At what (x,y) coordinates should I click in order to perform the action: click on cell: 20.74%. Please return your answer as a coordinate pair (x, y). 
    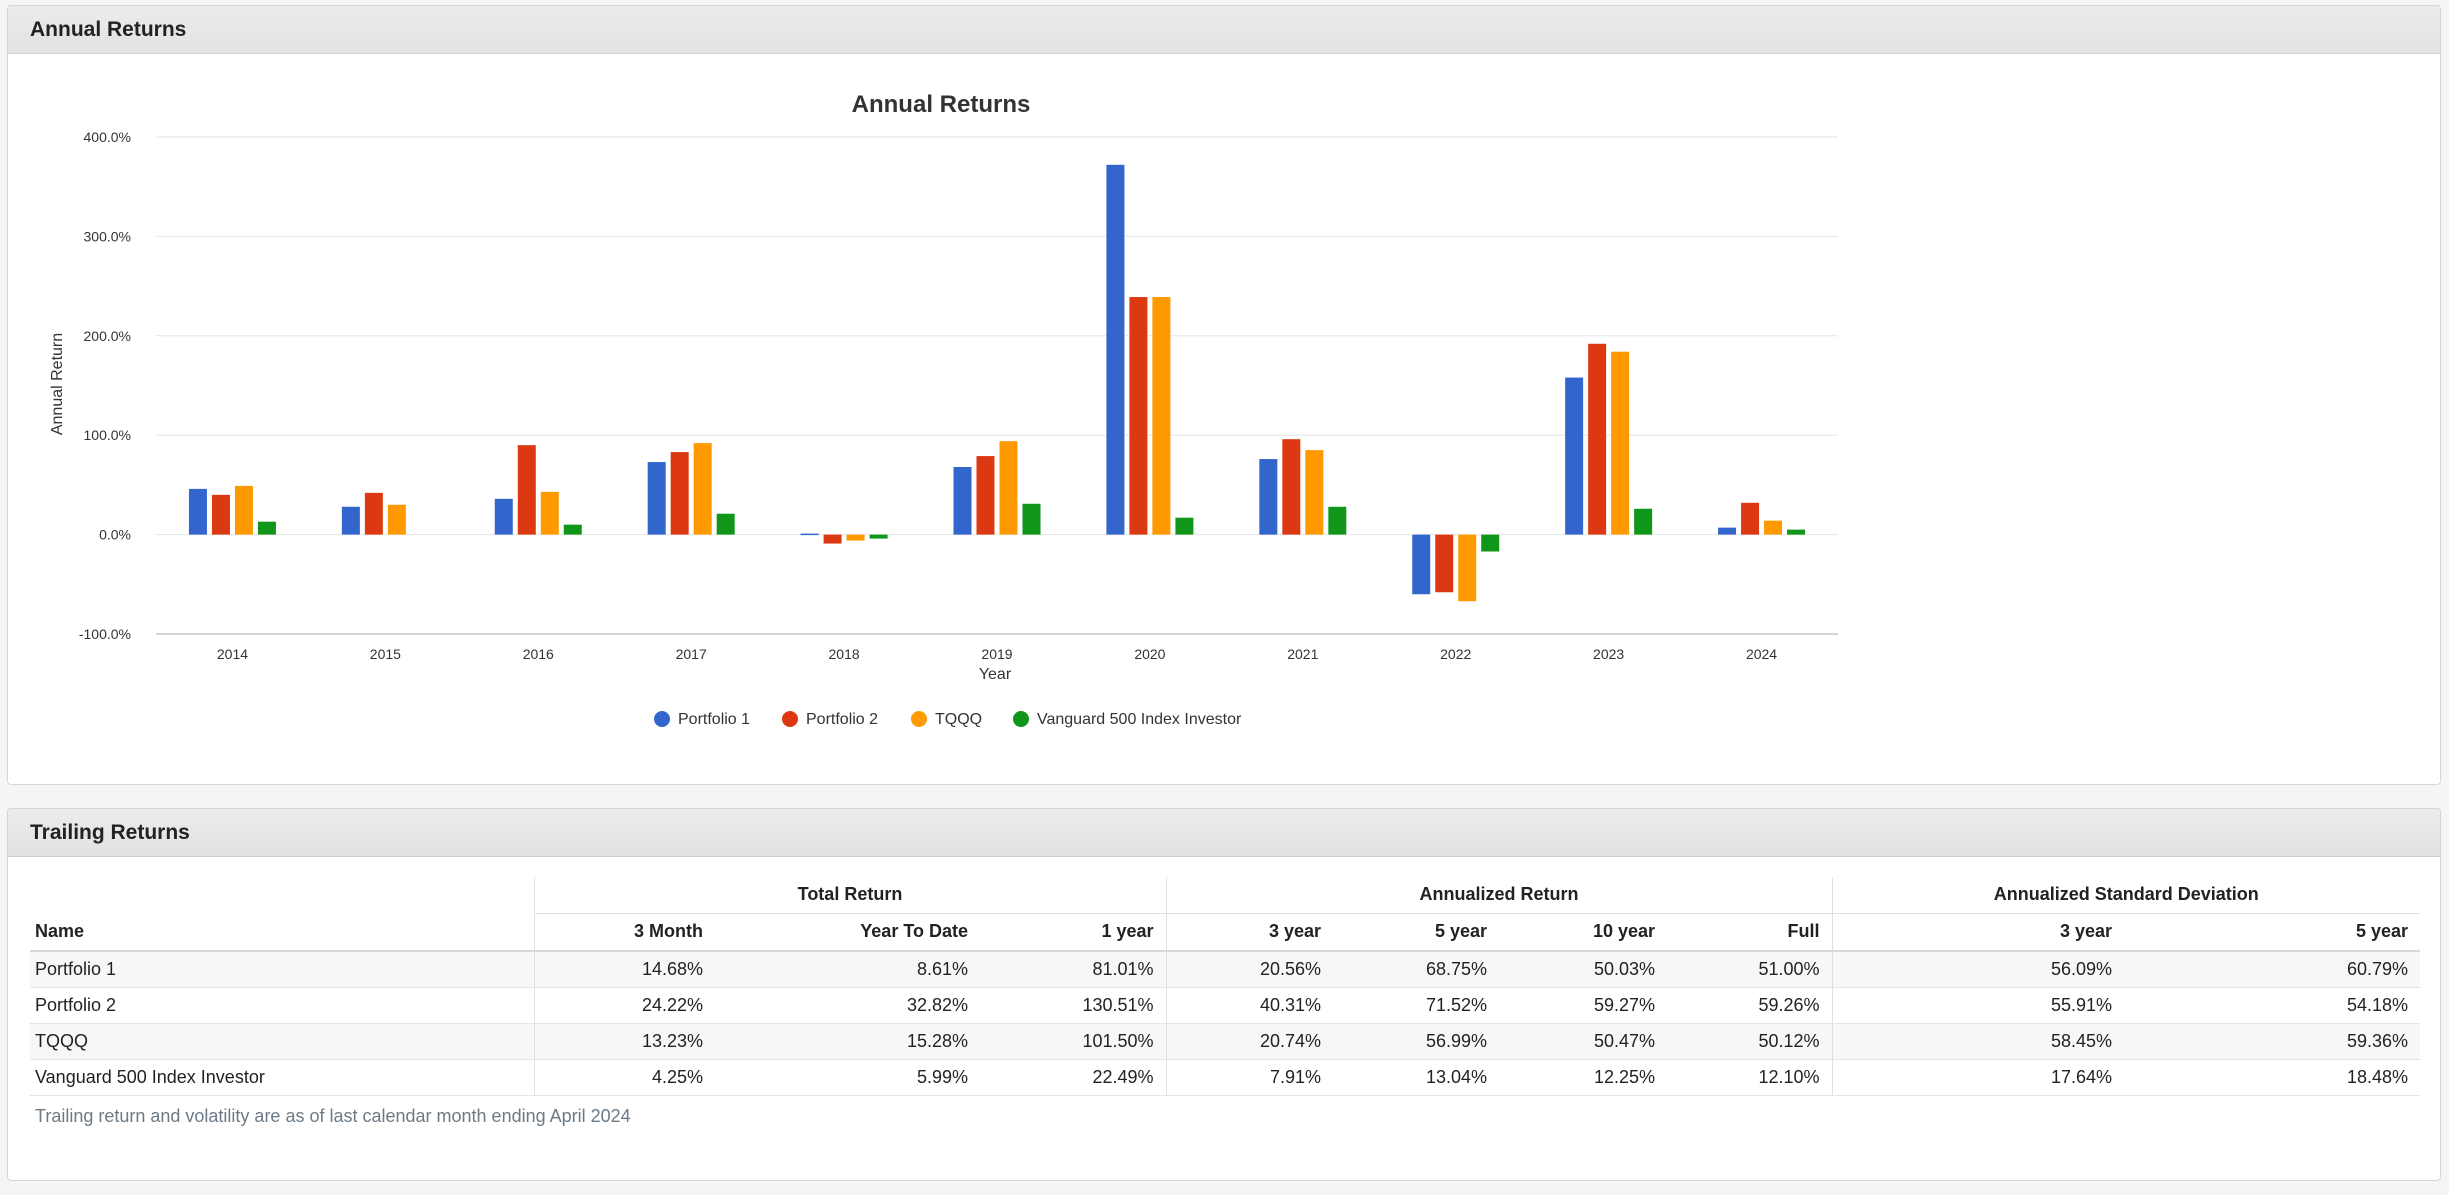
    Looking at the image, I should click on (1249, 1041).